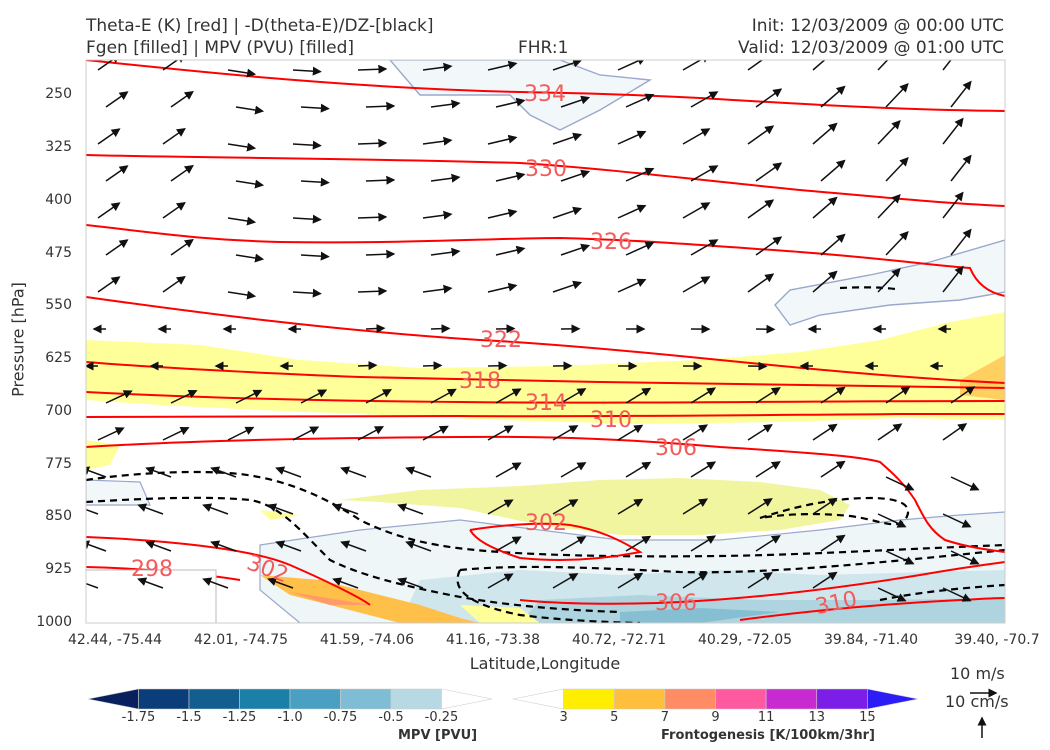  I want to click on theta-e-label: 322, so click(501, 340).